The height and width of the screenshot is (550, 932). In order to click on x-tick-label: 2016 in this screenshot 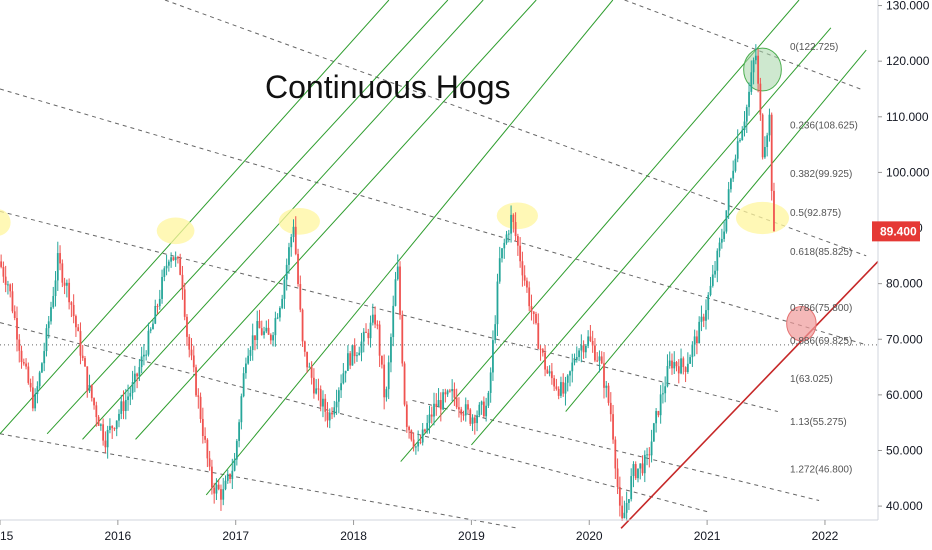, I will do `click(118, 536)`.